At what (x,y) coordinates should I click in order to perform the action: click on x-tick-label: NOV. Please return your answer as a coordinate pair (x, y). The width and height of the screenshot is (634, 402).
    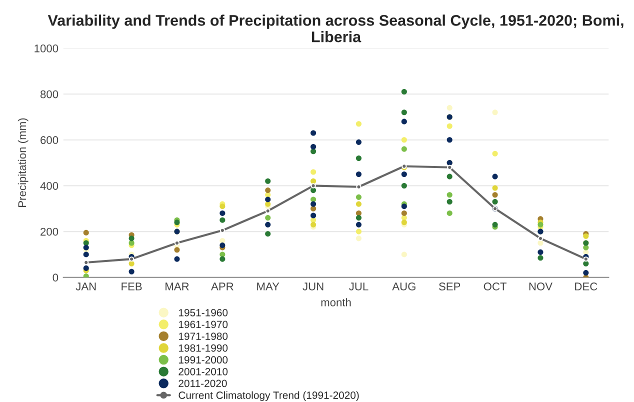
    Looking at the image, I should click on (540, 286).